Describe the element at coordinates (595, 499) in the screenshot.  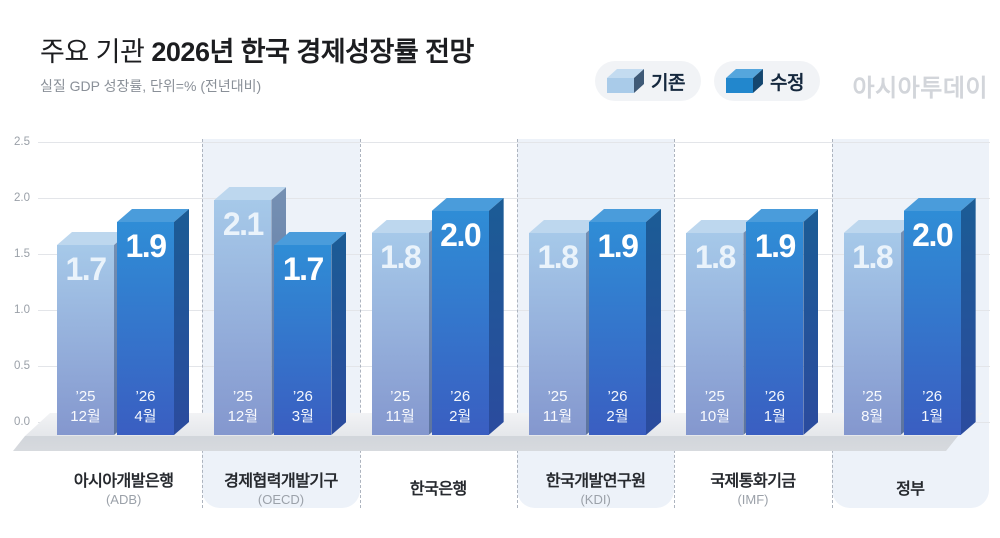
I see `institution-abbreviation: (KDI)` at that location.